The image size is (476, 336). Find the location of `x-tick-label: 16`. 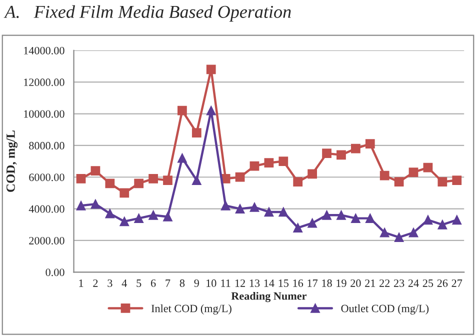

x-tick-label: 16 is located at coordinates (298, 283).